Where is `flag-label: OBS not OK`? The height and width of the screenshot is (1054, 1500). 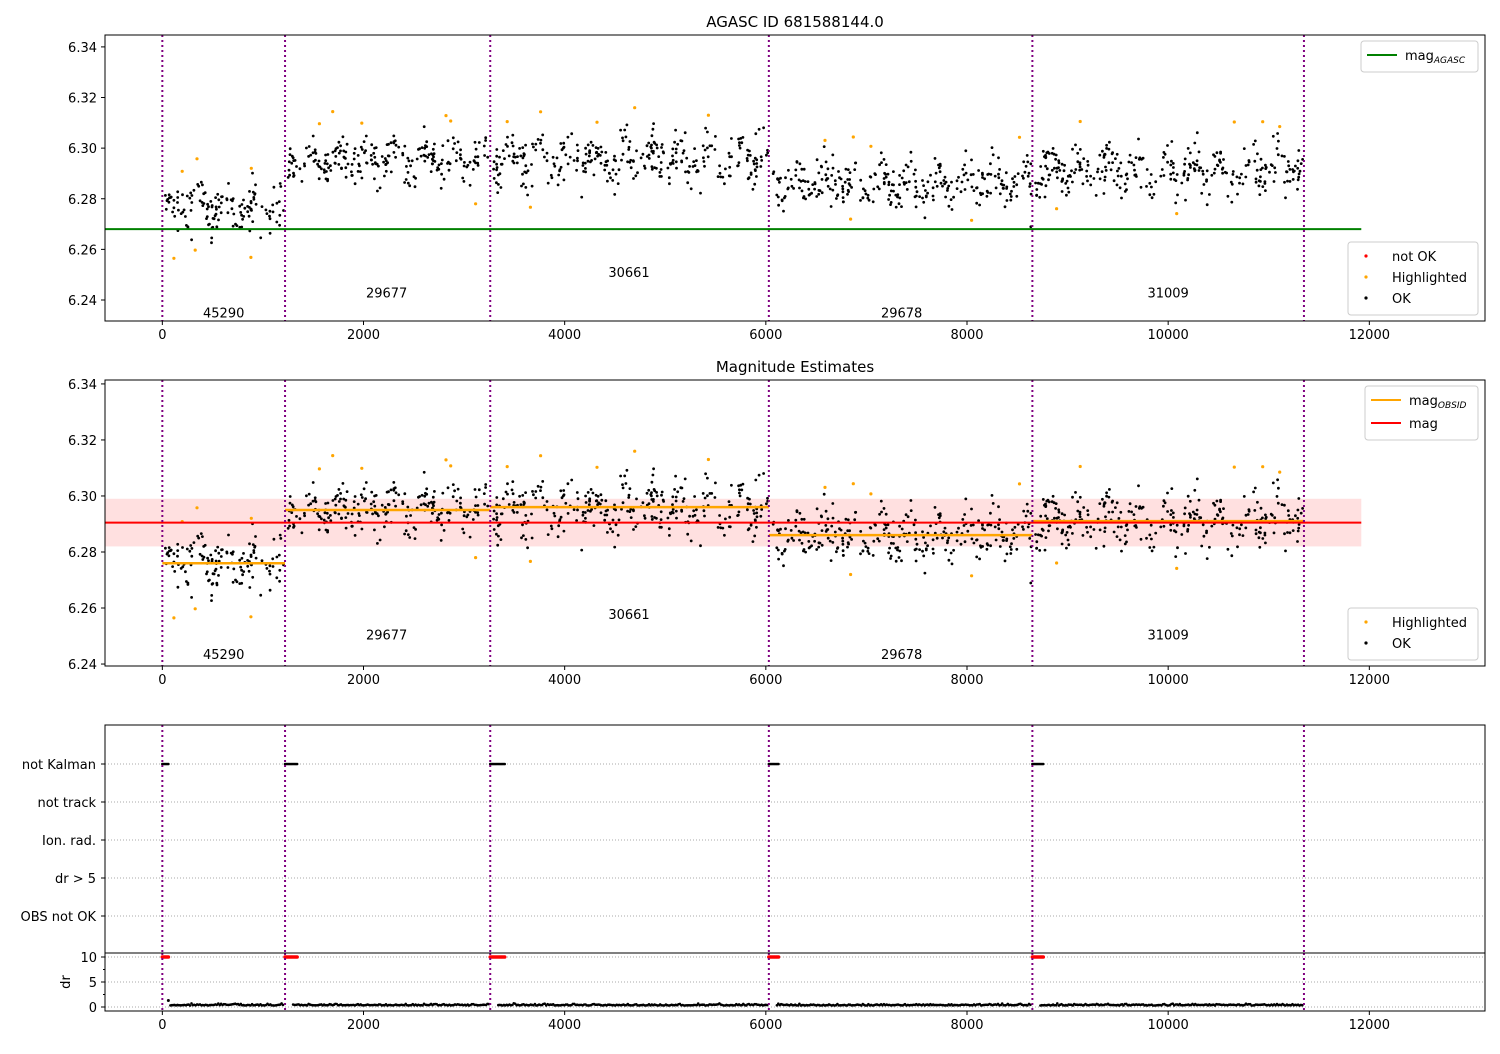
flag-label: OBS not OK is located at coordinates (59, 917).